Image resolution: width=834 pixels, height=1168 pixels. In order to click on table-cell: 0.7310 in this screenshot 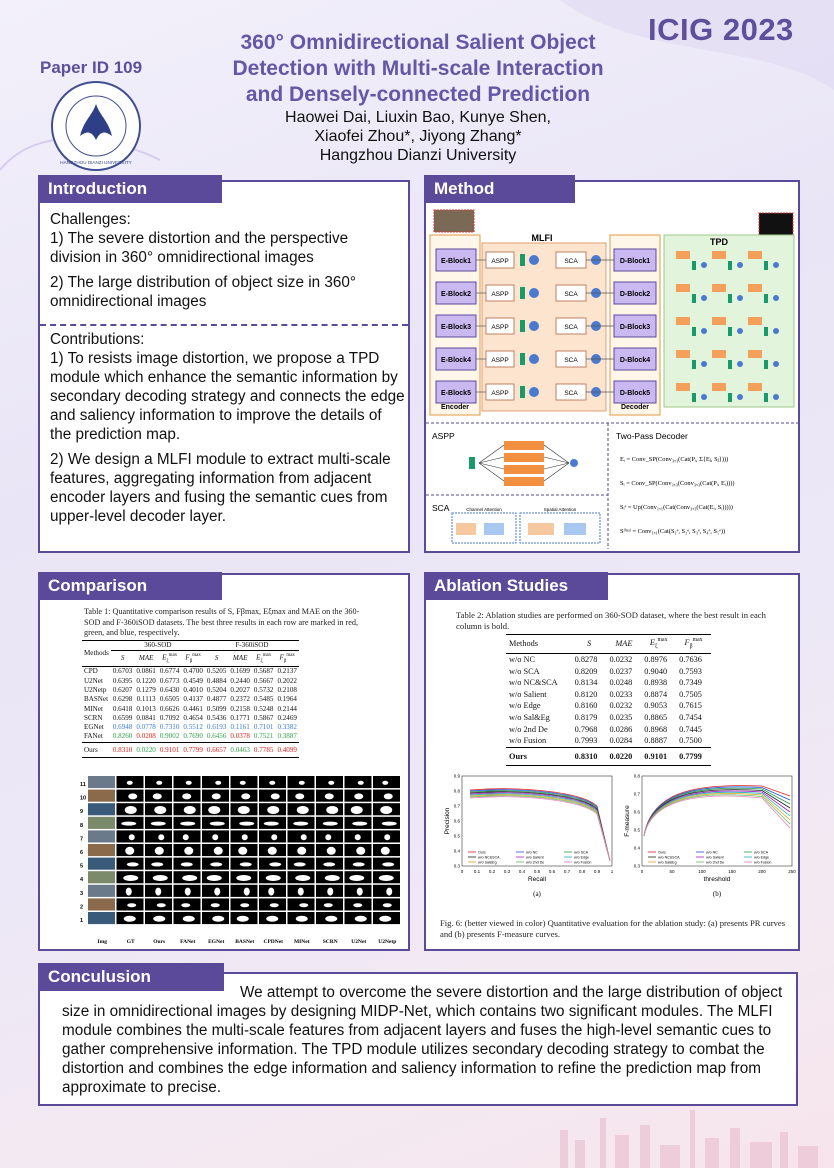, I will do `click(169, 727)`.